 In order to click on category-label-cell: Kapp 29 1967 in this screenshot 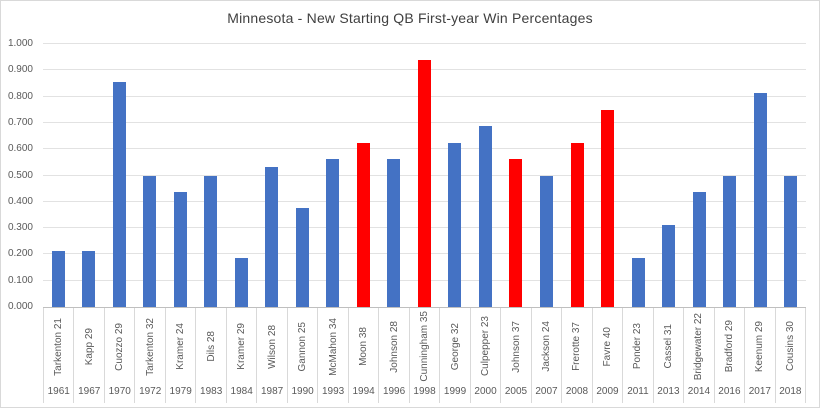, I will do `click(89, 355)`.